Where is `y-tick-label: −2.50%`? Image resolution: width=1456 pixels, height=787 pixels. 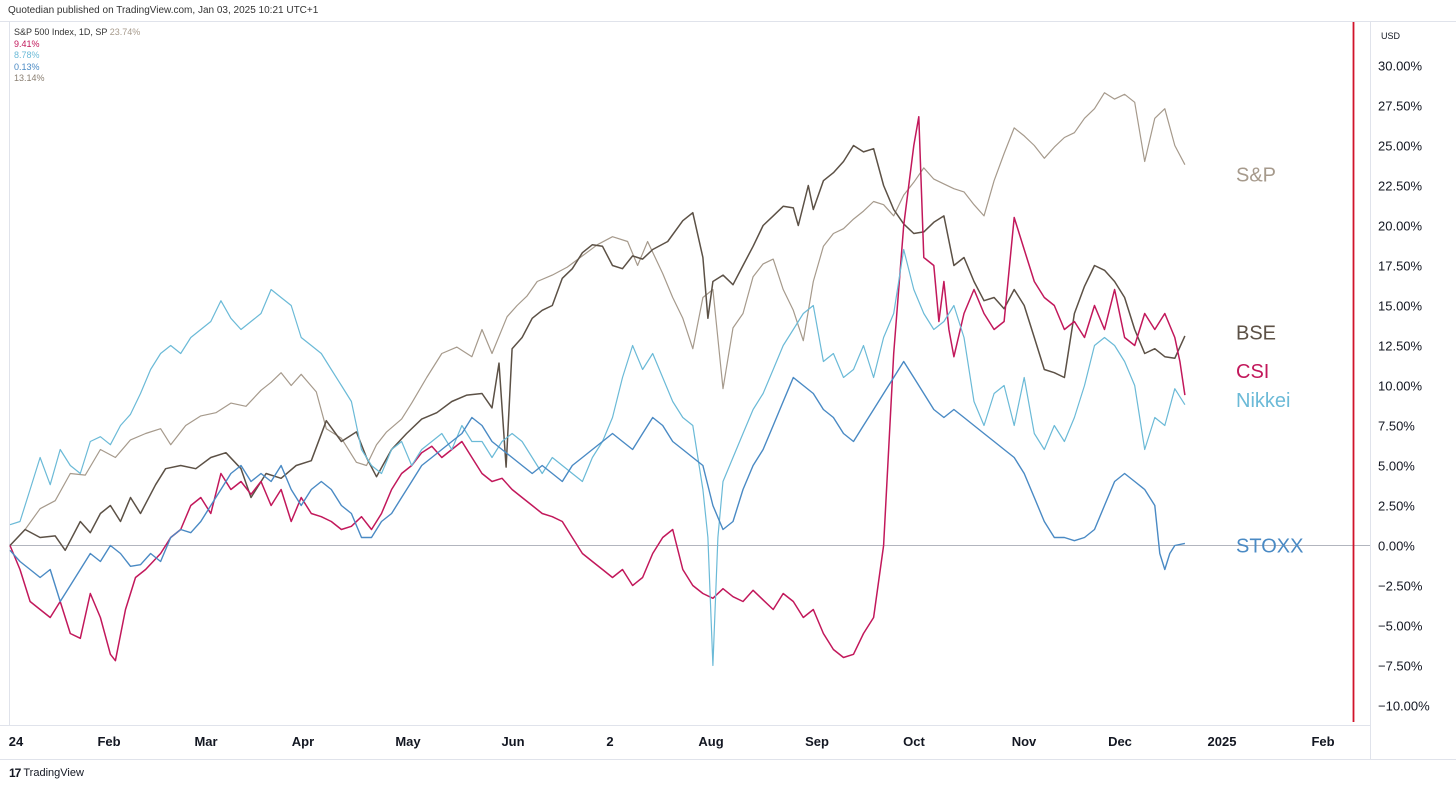 y-tick-label: −2.50% is located at coordinates (1400, 586).